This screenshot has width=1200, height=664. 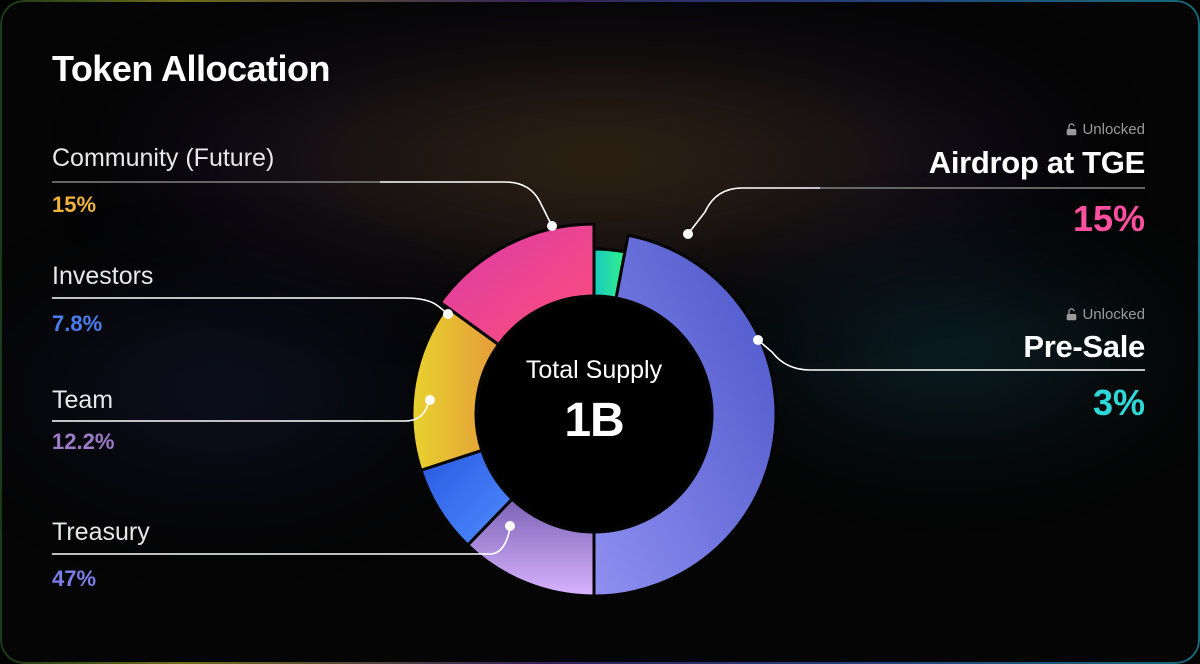 I want to click on investors-connector-dot, so click(x=448, y=314).